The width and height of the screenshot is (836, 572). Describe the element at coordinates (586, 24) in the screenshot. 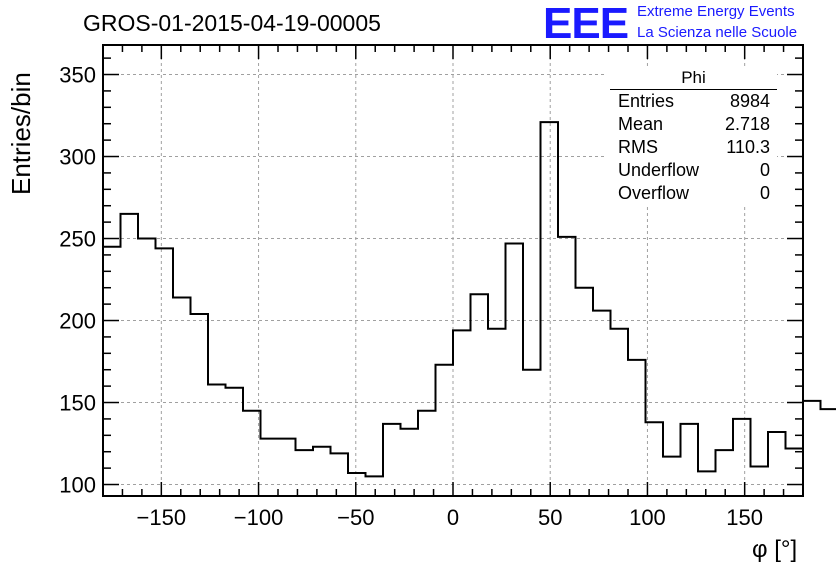

I see `eee-logo: EEE` at that location.